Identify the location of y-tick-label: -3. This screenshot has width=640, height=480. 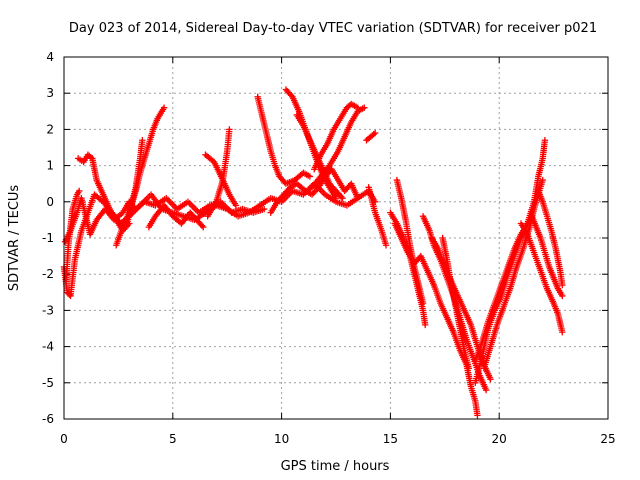
(48, 310).